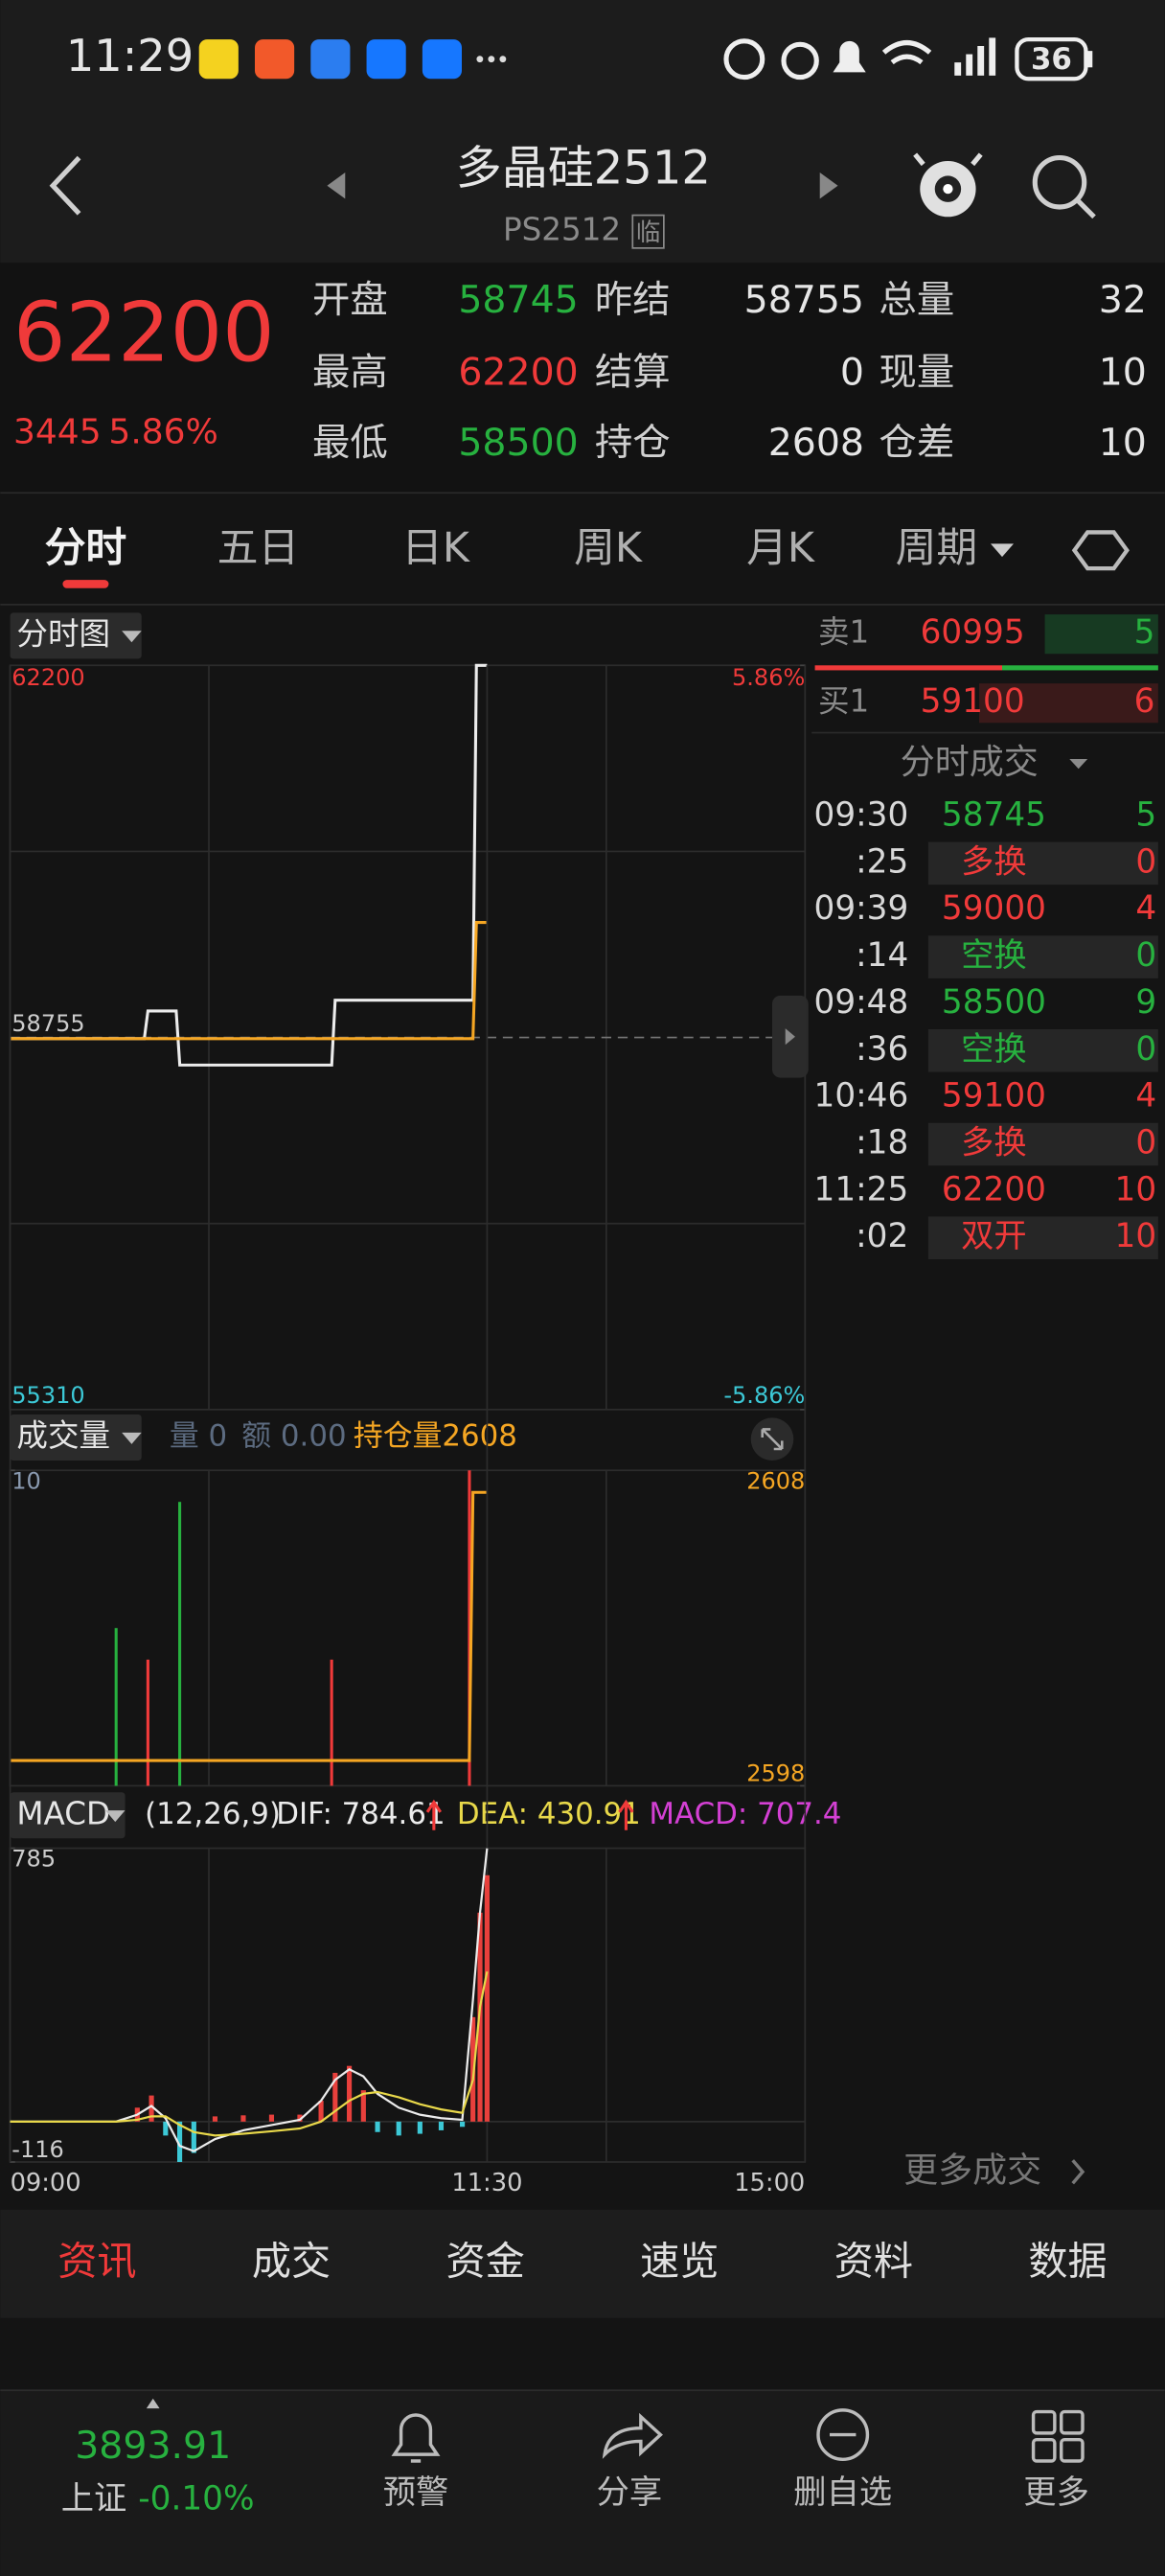 The image size is (1165, 2576). I want to click on remove-icon, so click(843, 2434).